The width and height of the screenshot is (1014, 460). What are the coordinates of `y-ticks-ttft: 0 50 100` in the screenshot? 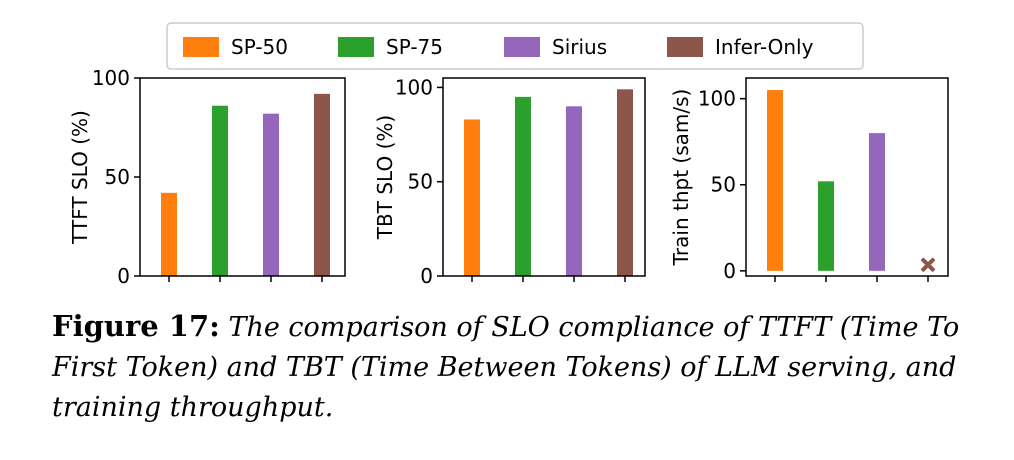 It's located at (116, 177).